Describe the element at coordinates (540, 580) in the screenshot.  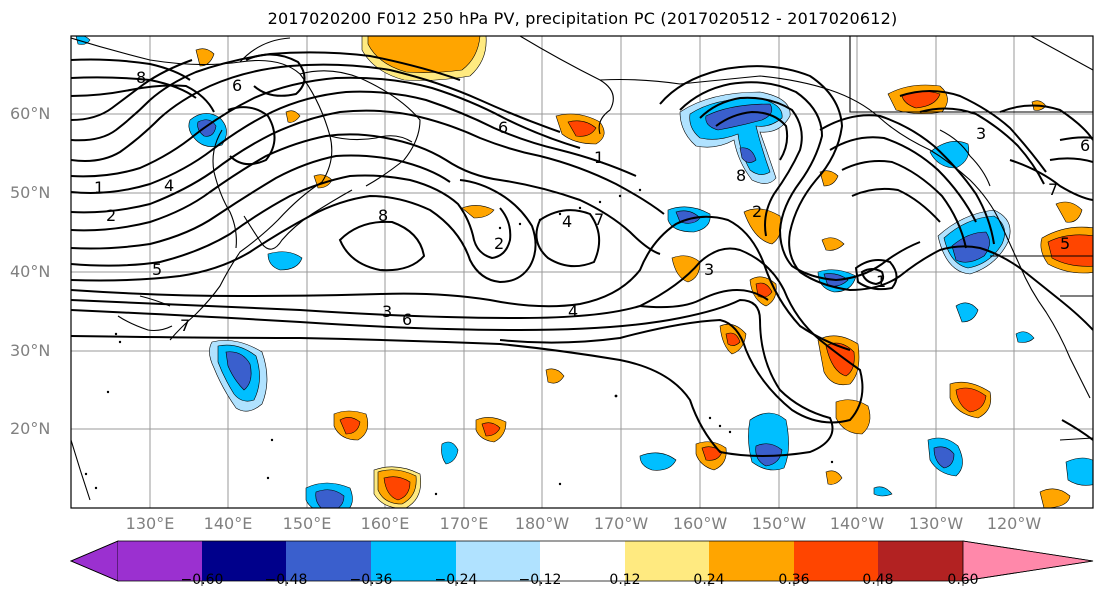
I see `colorbar-tick-label: −0.12` at that location.